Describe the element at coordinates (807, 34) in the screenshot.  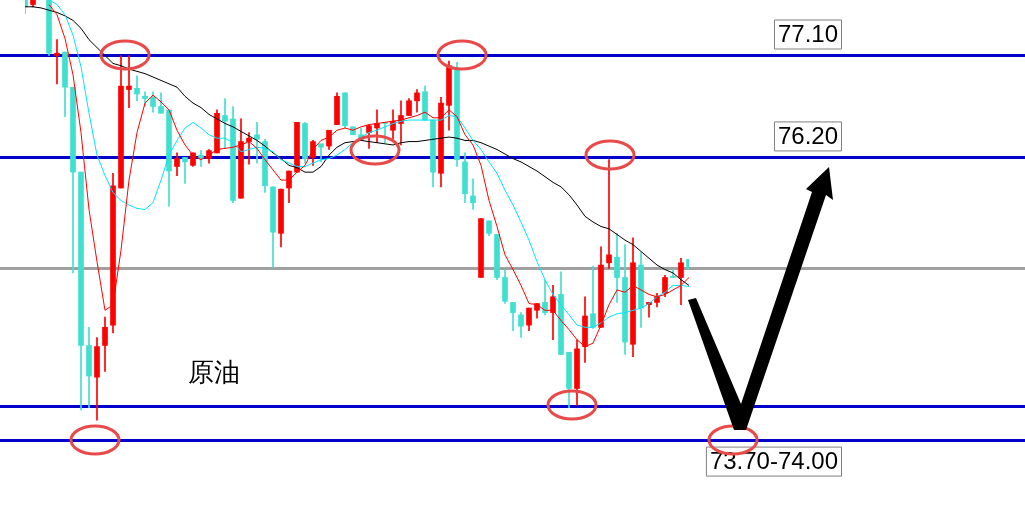
I see `ref-line-label: 77.10` at that location.